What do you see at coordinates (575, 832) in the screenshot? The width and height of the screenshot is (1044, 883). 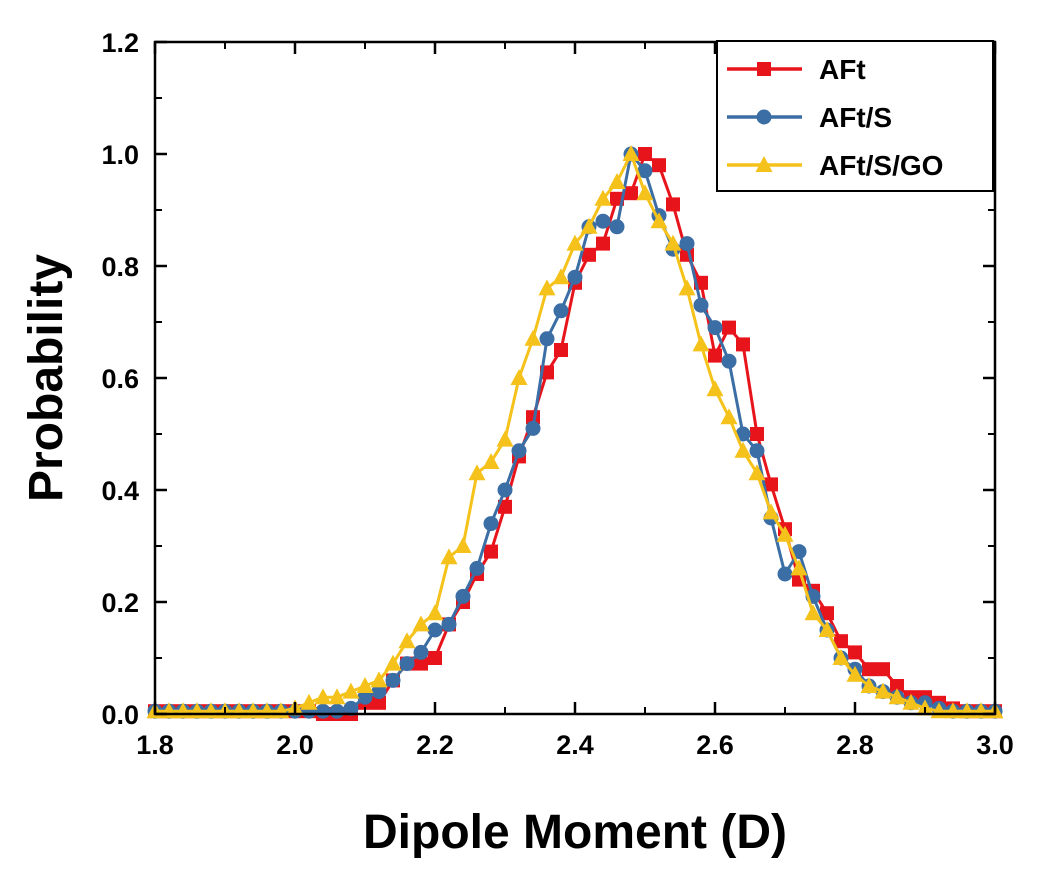 I see `x-axis-title: Dipole Moment (D)` at bounding box center [575, 832].